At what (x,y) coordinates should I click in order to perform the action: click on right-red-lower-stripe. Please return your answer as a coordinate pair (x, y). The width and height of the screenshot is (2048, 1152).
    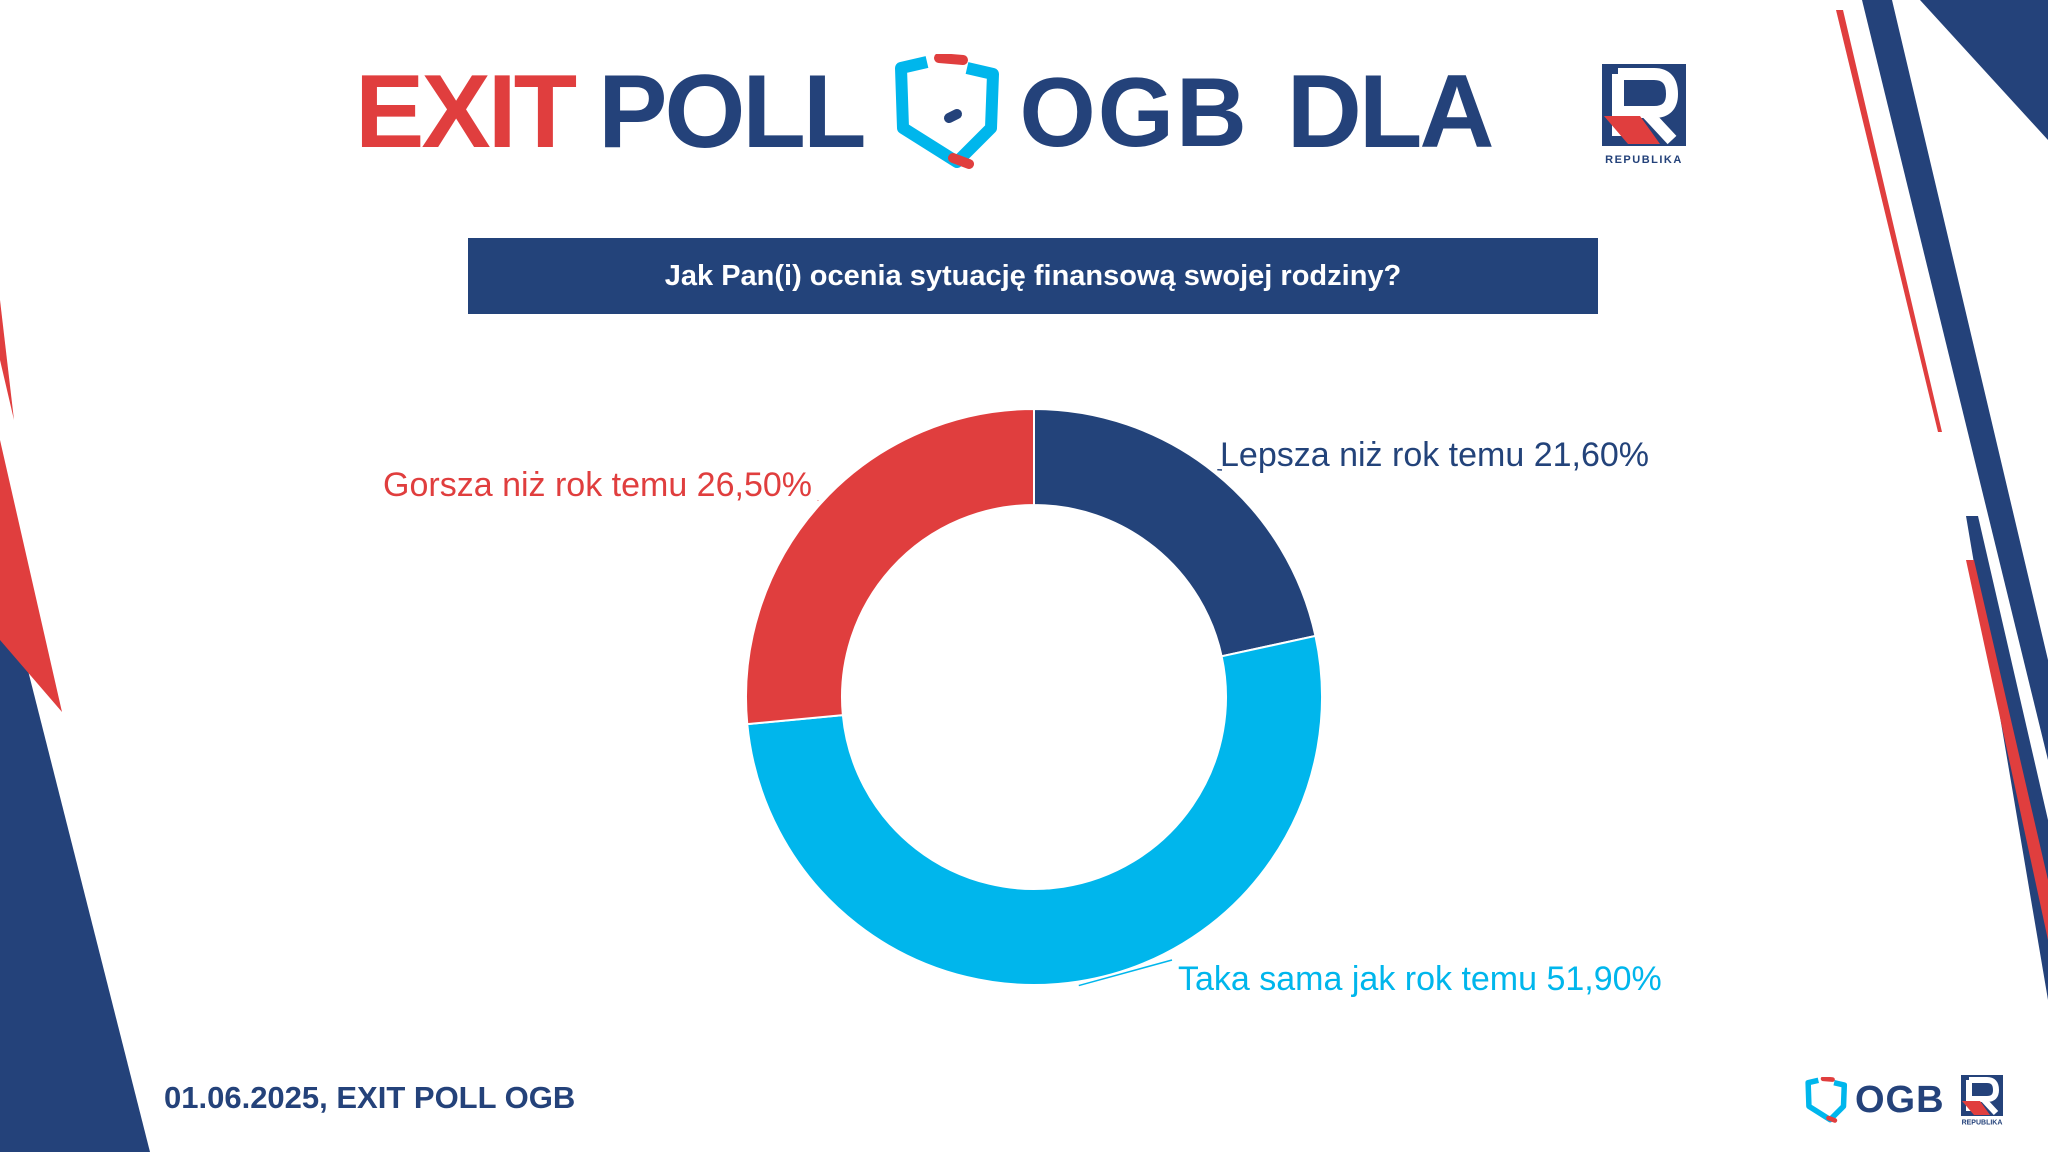
    Looking at the image, I should click on (2007, 750).